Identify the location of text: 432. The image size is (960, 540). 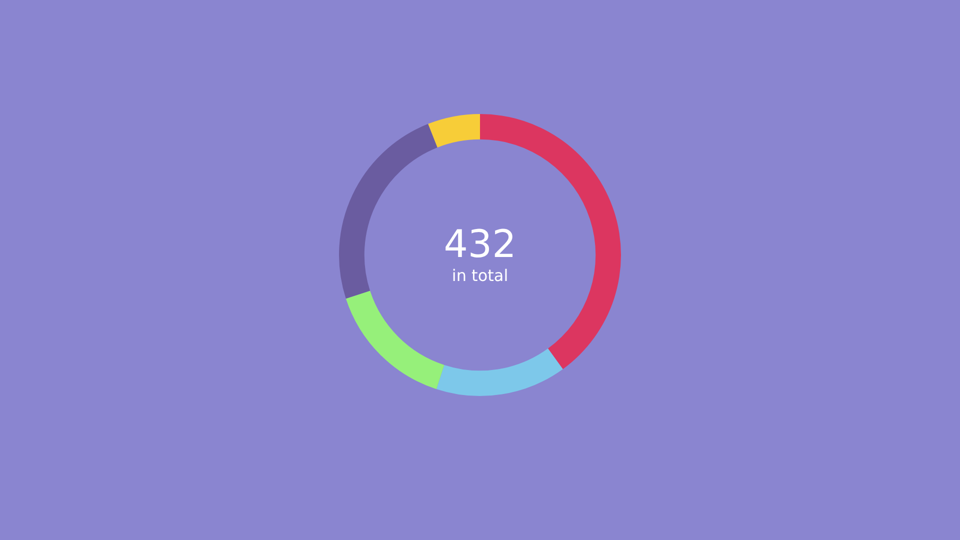
(480, 244).